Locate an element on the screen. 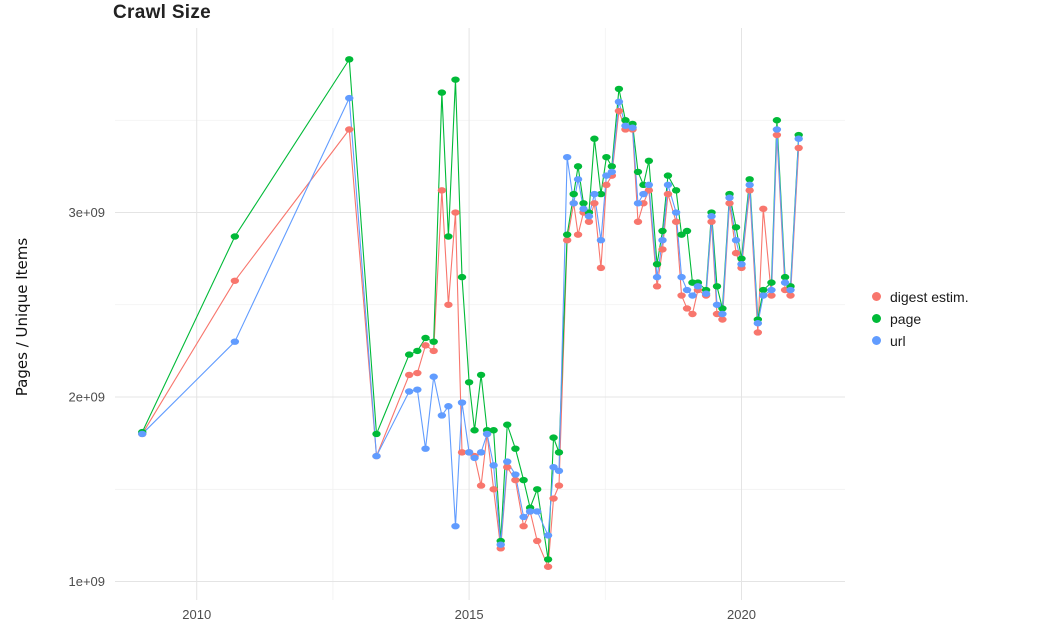 The width and height of the screenshot is (1059, 639). legend-label-digest-estim: digest estim. is located at coordinates (929, 296).